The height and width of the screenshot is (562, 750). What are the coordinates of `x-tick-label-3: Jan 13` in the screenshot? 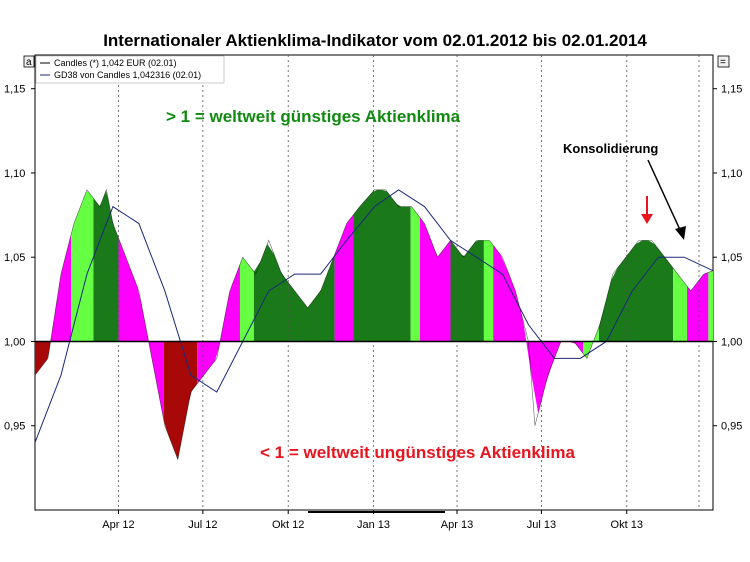 It's located at (373, 525).